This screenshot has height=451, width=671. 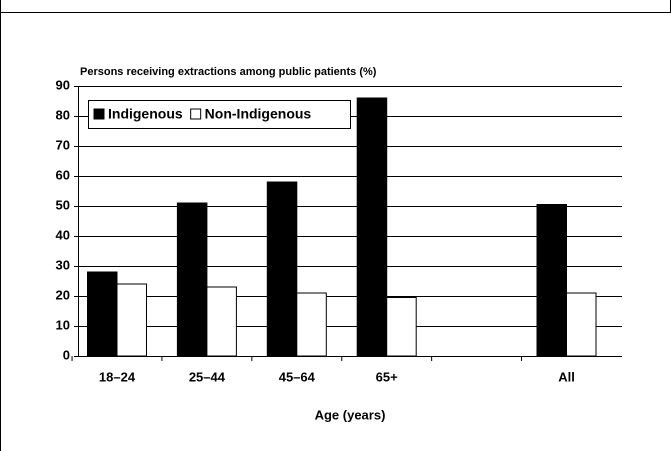 I want to click on y-tick-label: 60, so click(x=63, y=174).